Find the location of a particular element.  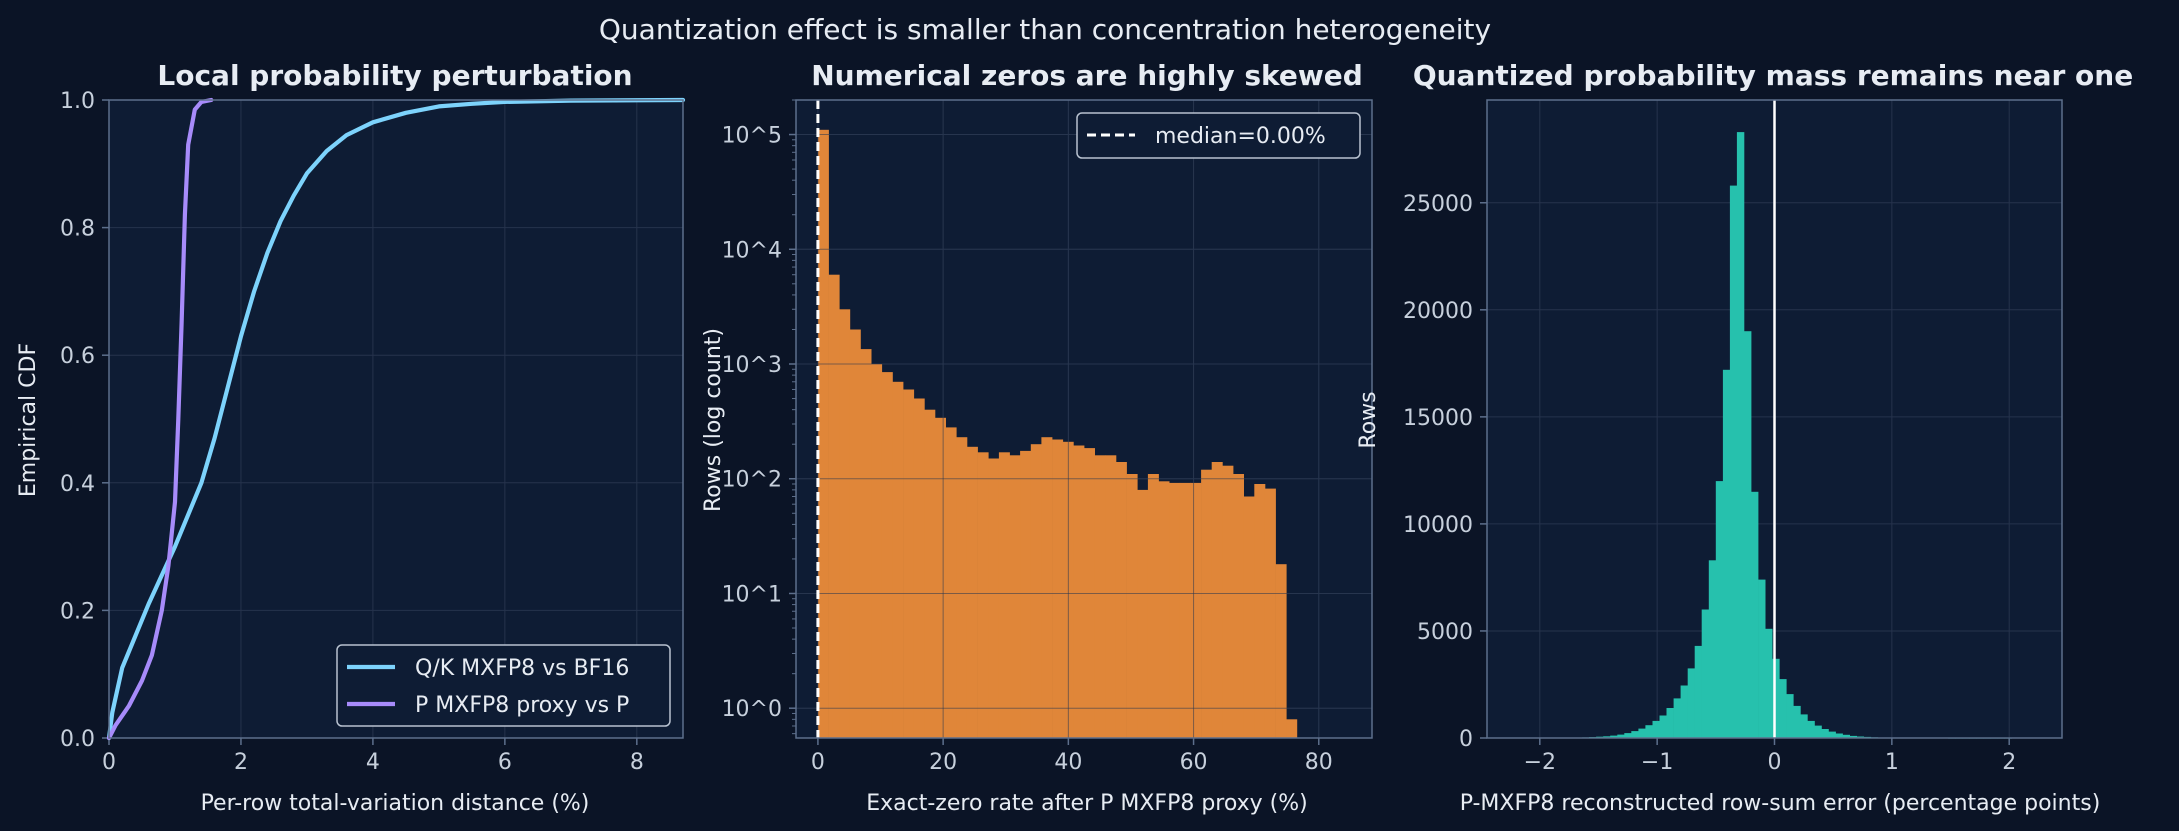

rowsum-panel-ylabel: Rows is located at coordinates (1368, 419).